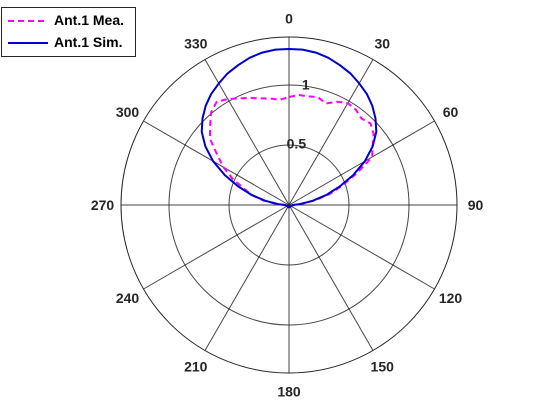  Describe the element at coordinates (289, 391) in the screenshot. I see `theta-tick-label: 180` at that location.